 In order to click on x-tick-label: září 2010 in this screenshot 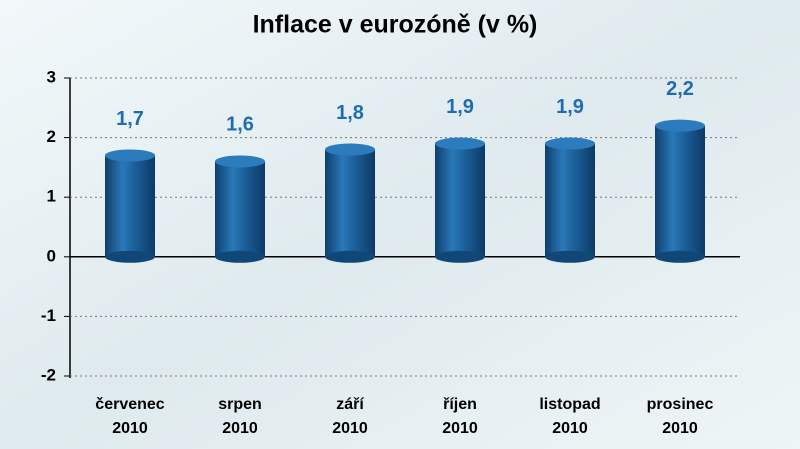, I will do `click(350, 416)`.